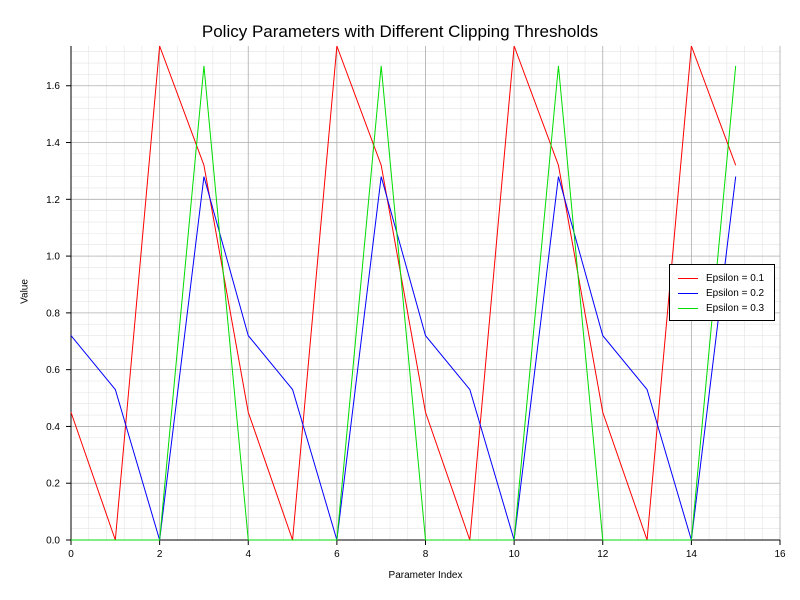  I want to click on y-tick-label: 1.4, so click(53, 143).